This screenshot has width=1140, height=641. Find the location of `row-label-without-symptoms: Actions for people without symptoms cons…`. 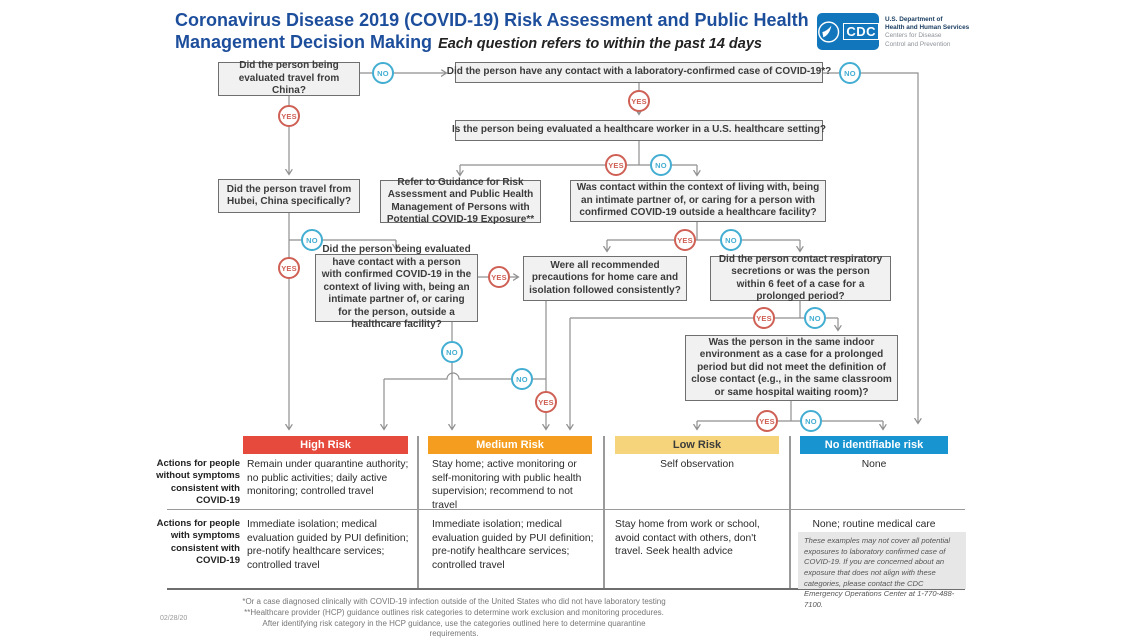

row-label-without-symptoms: Actions for people without symptoms cons… is located at coordinates (198, 482).